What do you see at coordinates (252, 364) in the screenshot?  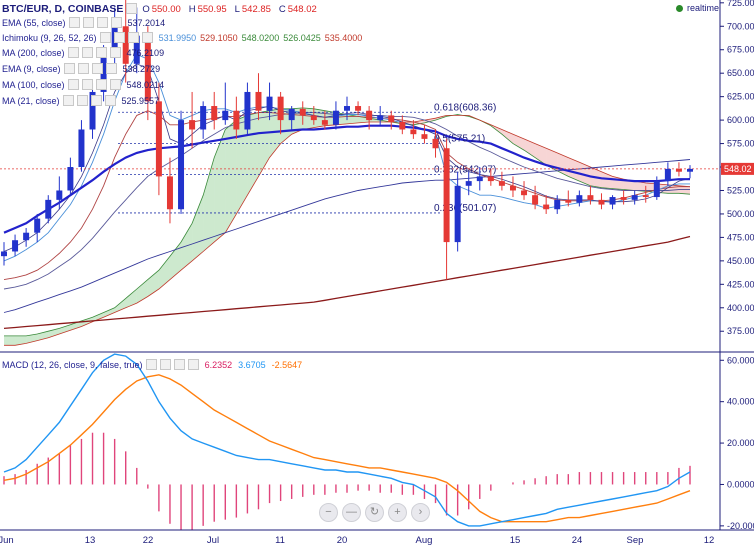 I see `macd-signal-value: 3.6705` at bounding box center [252, 364].